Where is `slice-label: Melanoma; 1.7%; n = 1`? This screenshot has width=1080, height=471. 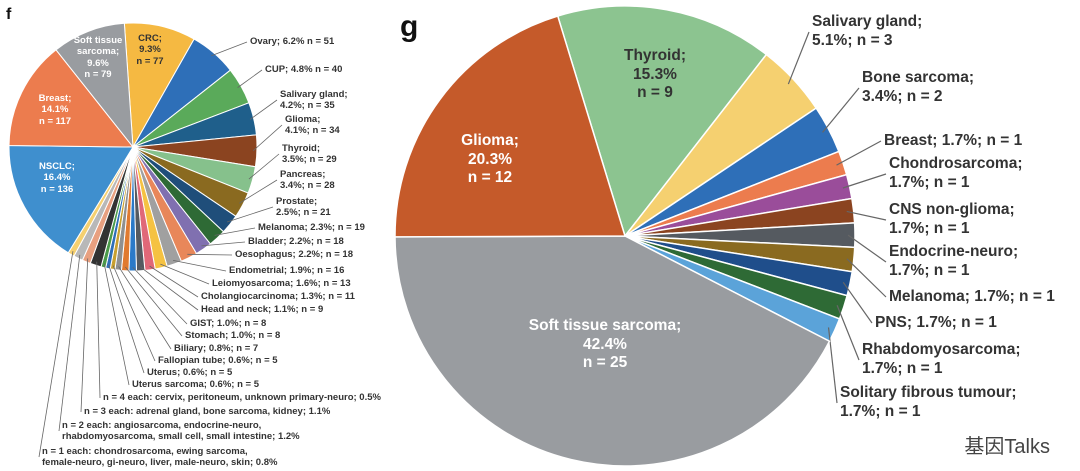
slice-label: Melanoma; 1.7%; n = 1 is located at coordinates (972, 297).